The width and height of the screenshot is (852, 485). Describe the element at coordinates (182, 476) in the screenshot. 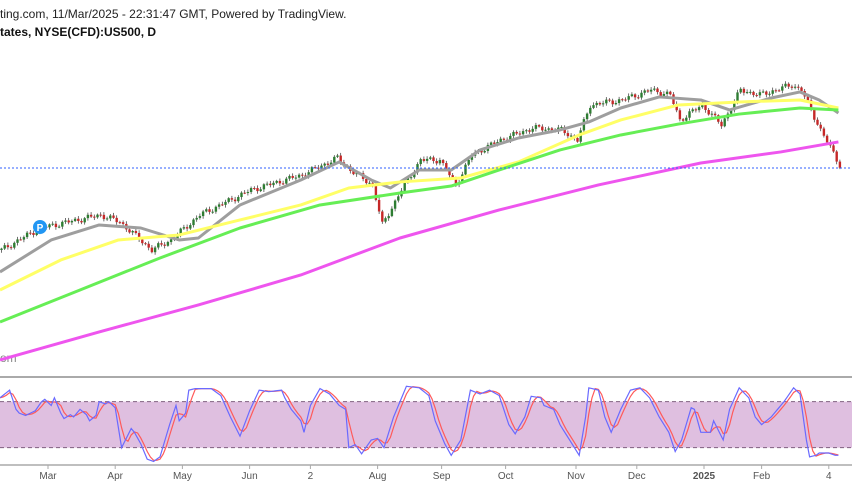

I see `x-tick-label: May` at that location.